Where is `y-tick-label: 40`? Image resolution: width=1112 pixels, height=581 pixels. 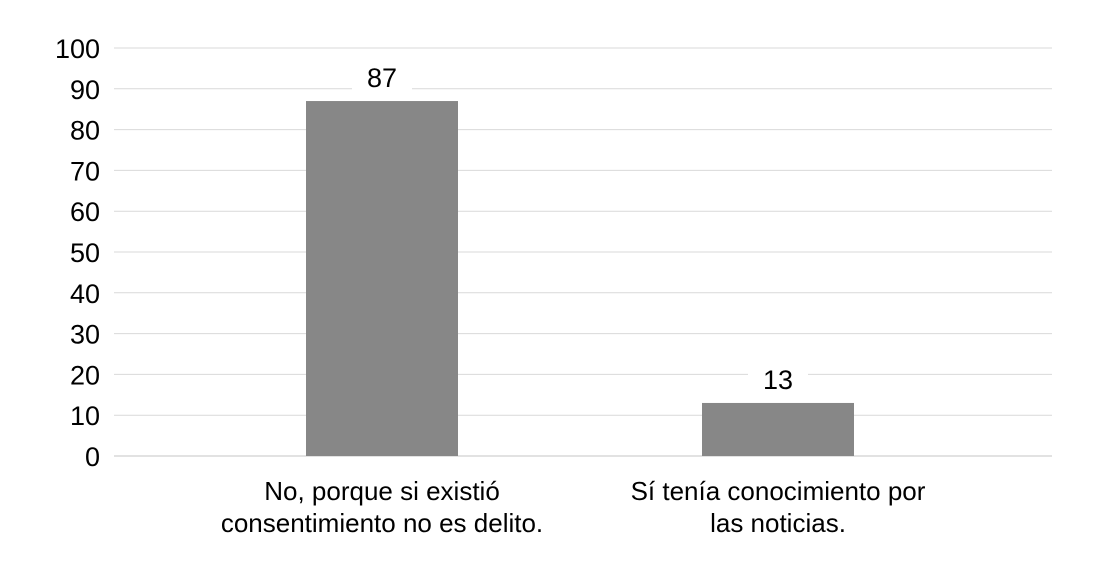 y-tick-label: 40 is located at coordinates (85, 294).